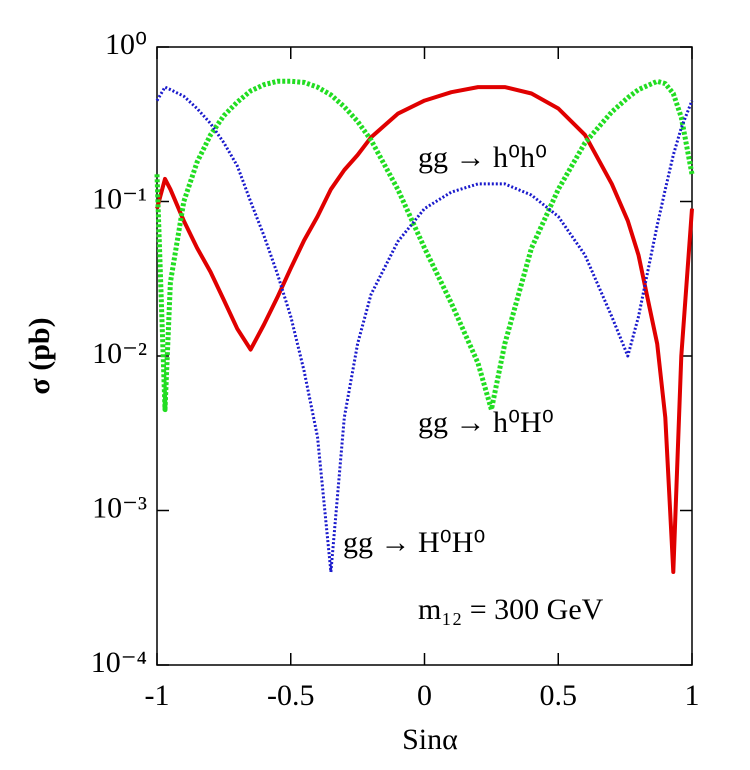 The width and height of the screenshot is (750, 770). What do you see at coordinates (424, 695) in the screenshot?
I see `x-tick-label: 0` at bounding box center [424, 695].